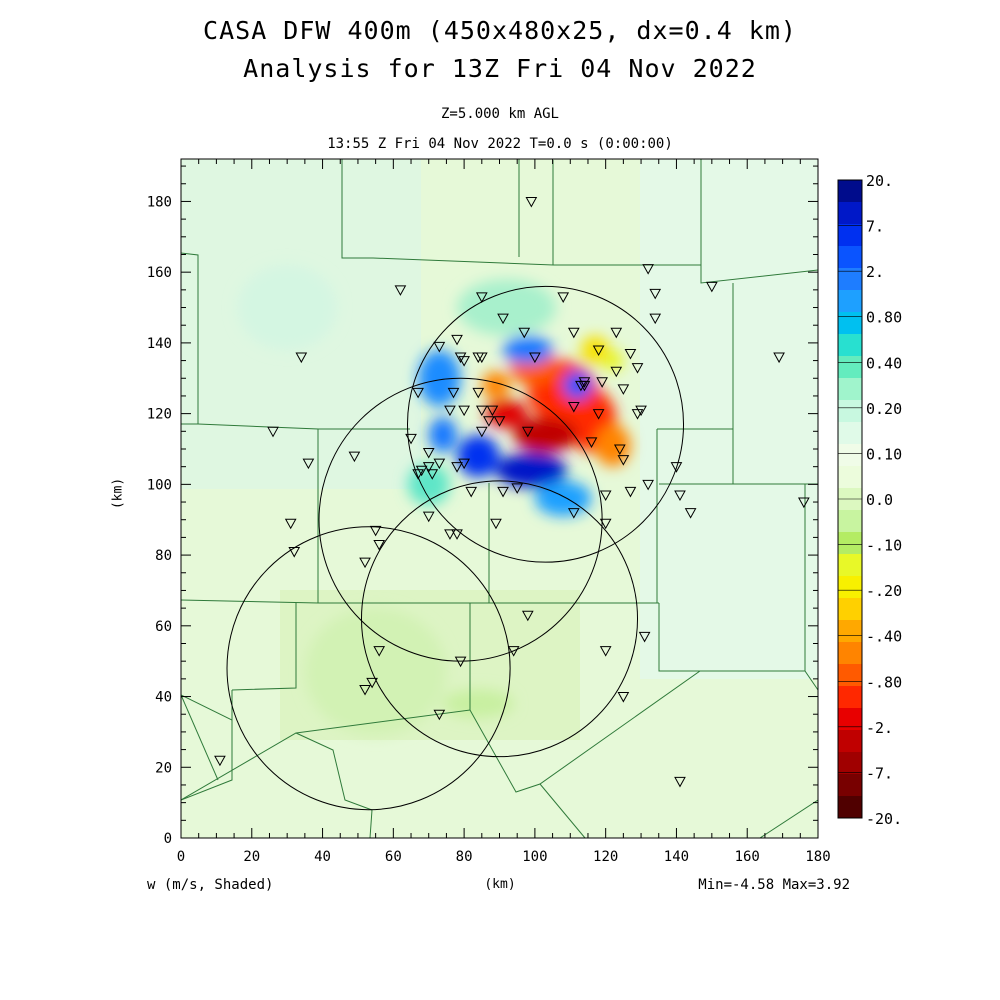 This screenshot has height=1000, width=1000. I want to click on y-tick-label: 60, so click(163, 627).